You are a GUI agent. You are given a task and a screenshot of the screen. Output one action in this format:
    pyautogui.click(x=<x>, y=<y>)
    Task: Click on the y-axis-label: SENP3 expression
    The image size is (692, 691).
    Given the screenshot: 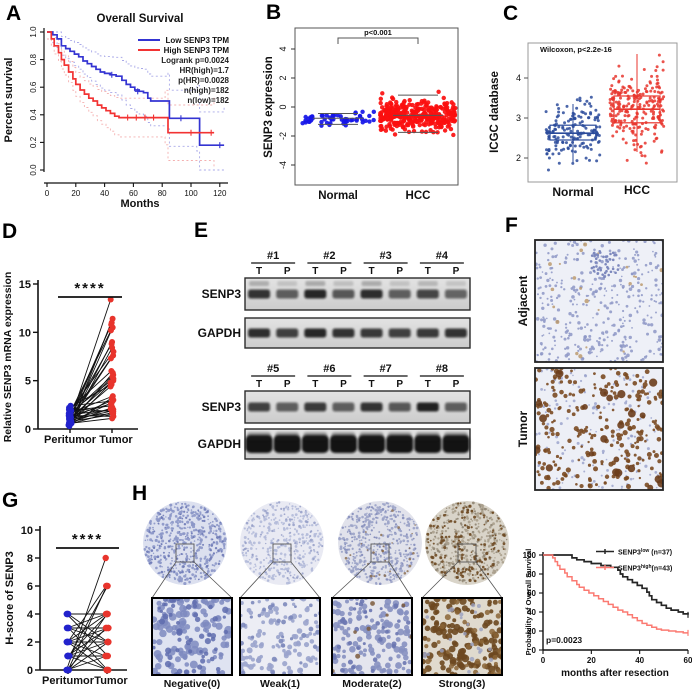 What is the action you would take?
    pyautogui.click(x=269, y=107)
    